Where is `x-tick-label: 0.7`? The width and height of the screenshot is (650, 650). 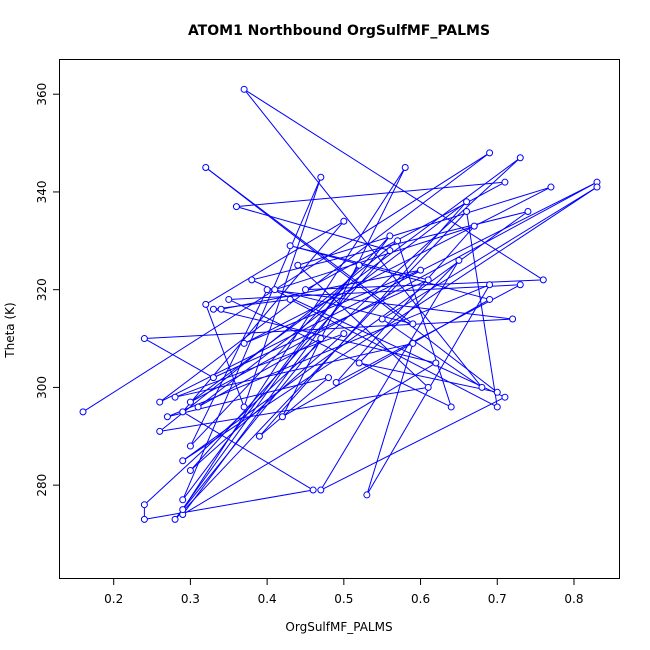 x-tick-label: 0.7 is located at coordinates (497, 599).